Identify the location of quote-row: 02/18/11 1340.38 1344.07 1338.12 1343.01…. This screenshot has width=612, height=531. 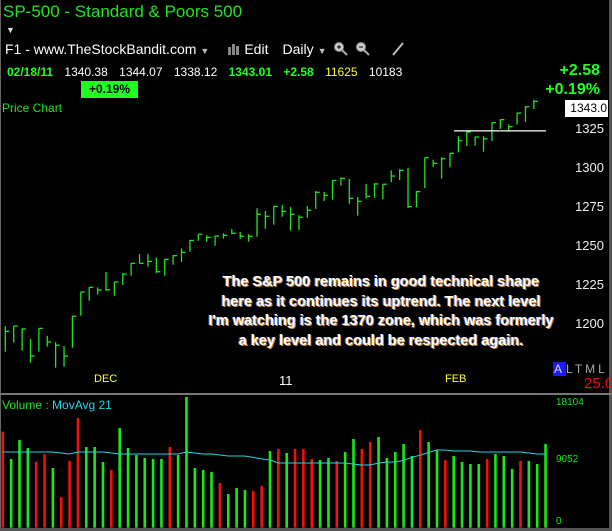
(208, 72).